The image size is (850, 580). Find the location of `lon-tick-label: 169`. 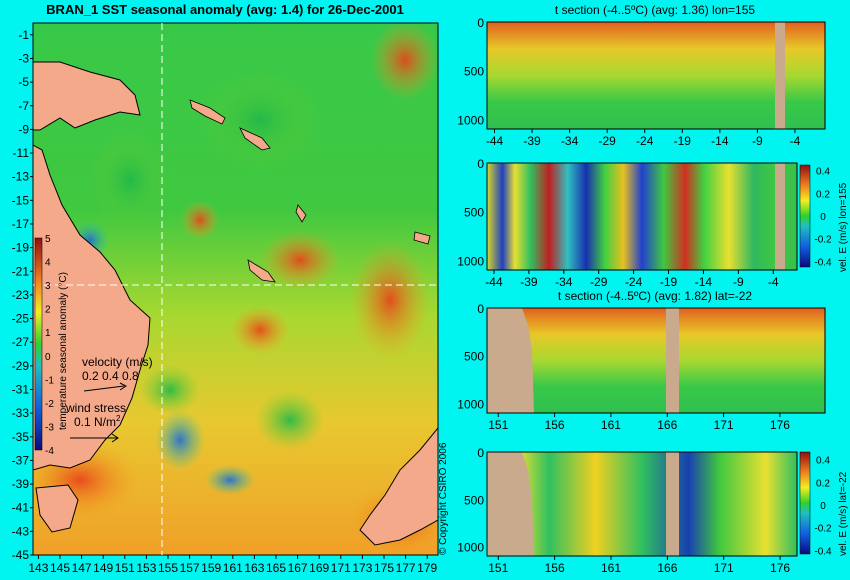

lon-tick-label: 169 is located at coordinates (319, 568).